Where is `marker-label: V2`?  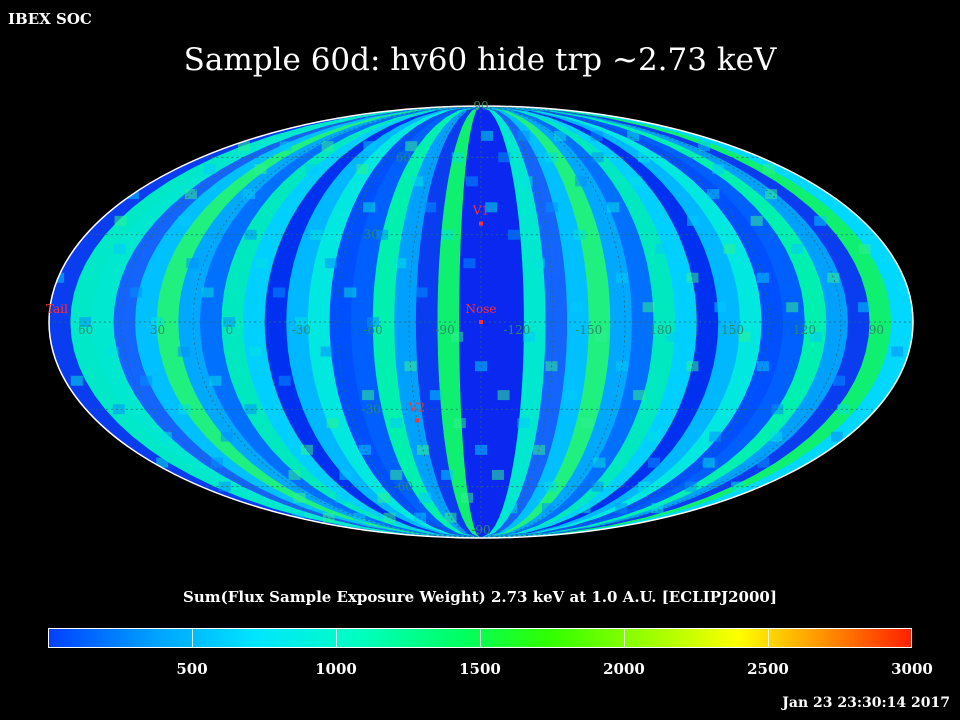 marker-label: V2 is located at coordinates (416, 407).